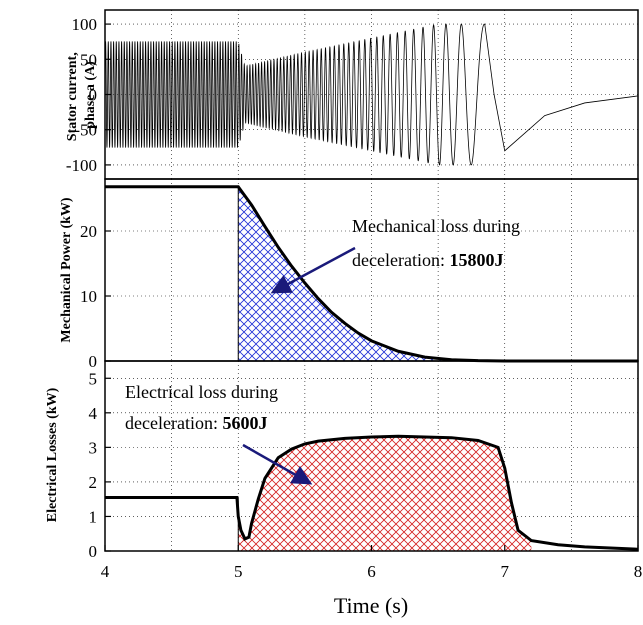 The height and width of the screenshot is (625, 643). Describe the element at coordinates (371, 605) in the screenshot. I see `x-axis-label: Time (s)` at that location.